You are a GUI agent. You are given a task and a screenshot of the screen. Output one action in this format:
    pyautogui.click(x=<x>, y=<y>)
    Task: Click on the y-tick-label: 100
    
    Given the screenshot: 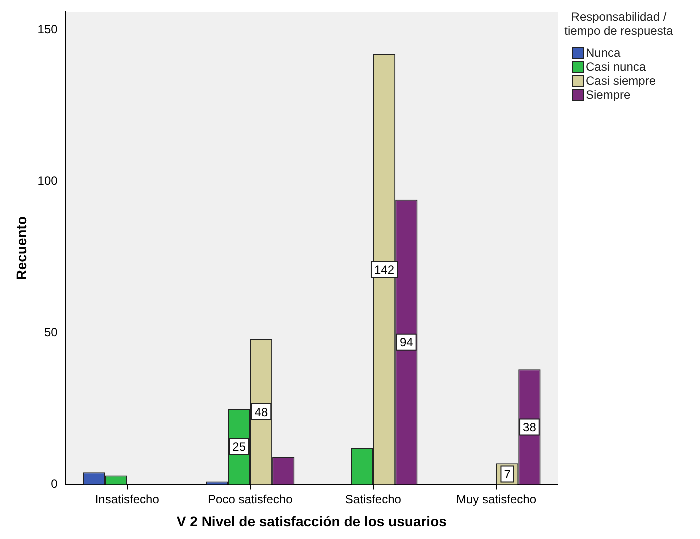 What is the action you would take?
    pyautogui.click(x=48, y=181)
    